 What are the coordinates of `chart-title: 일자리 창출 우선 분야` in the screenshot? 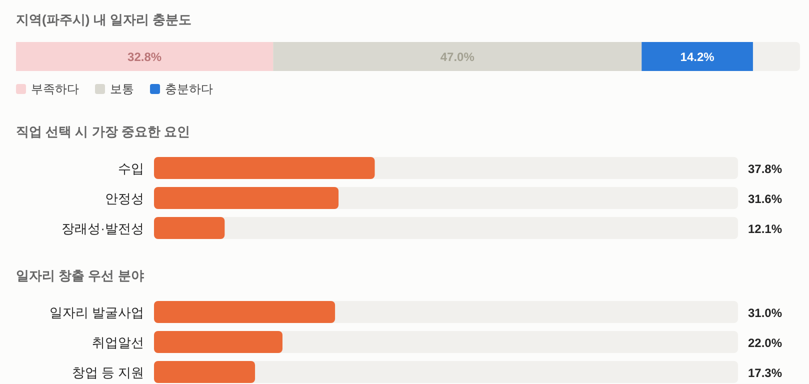 It's located at (80, 275).